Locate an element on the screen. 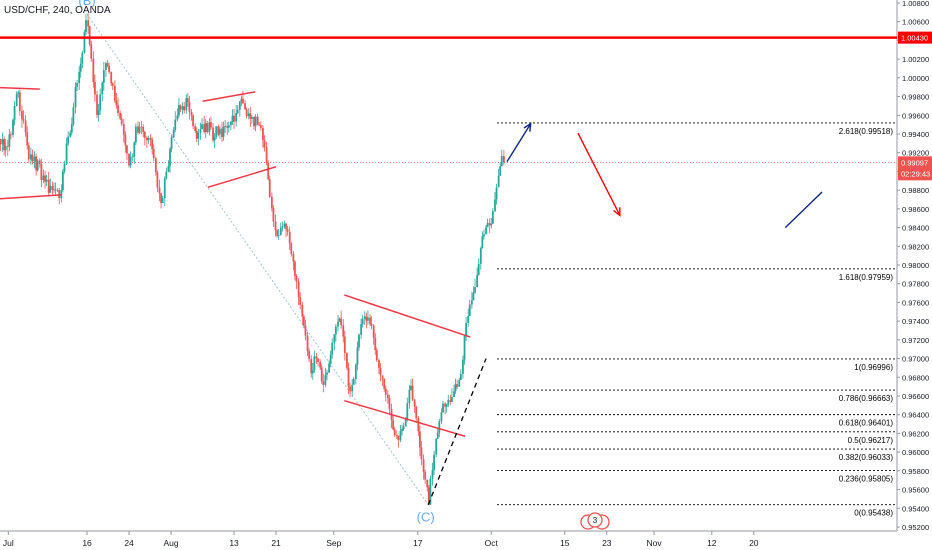 The width and height of the screenshot is (932, 550). price-tick-label: 0.99200 is located at coordinates (915, 153).